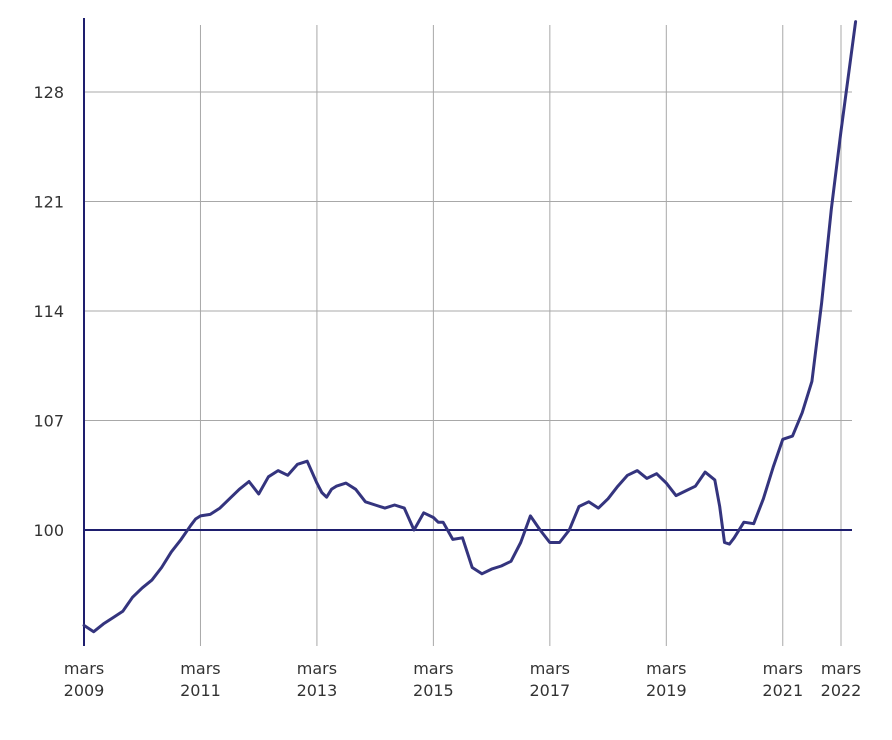 The height and width of the screenshot is (740, 892). Describe the element at coordinates (782, 679) in the screenshot. I see `x-tick-label-2021: mars 2021` at that location.